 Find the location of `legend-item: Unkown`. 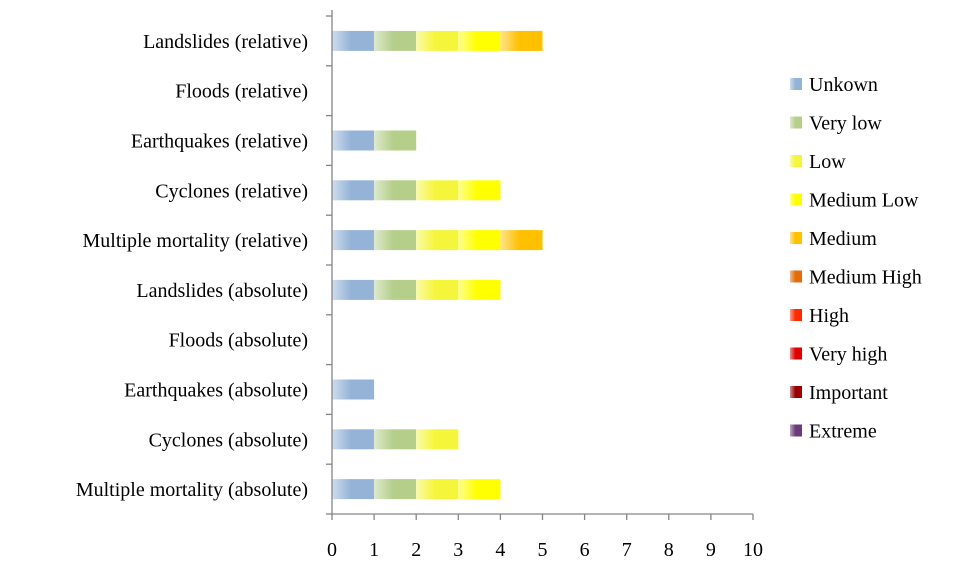

legend-item: Unkown is located at coordinates (834, 85).